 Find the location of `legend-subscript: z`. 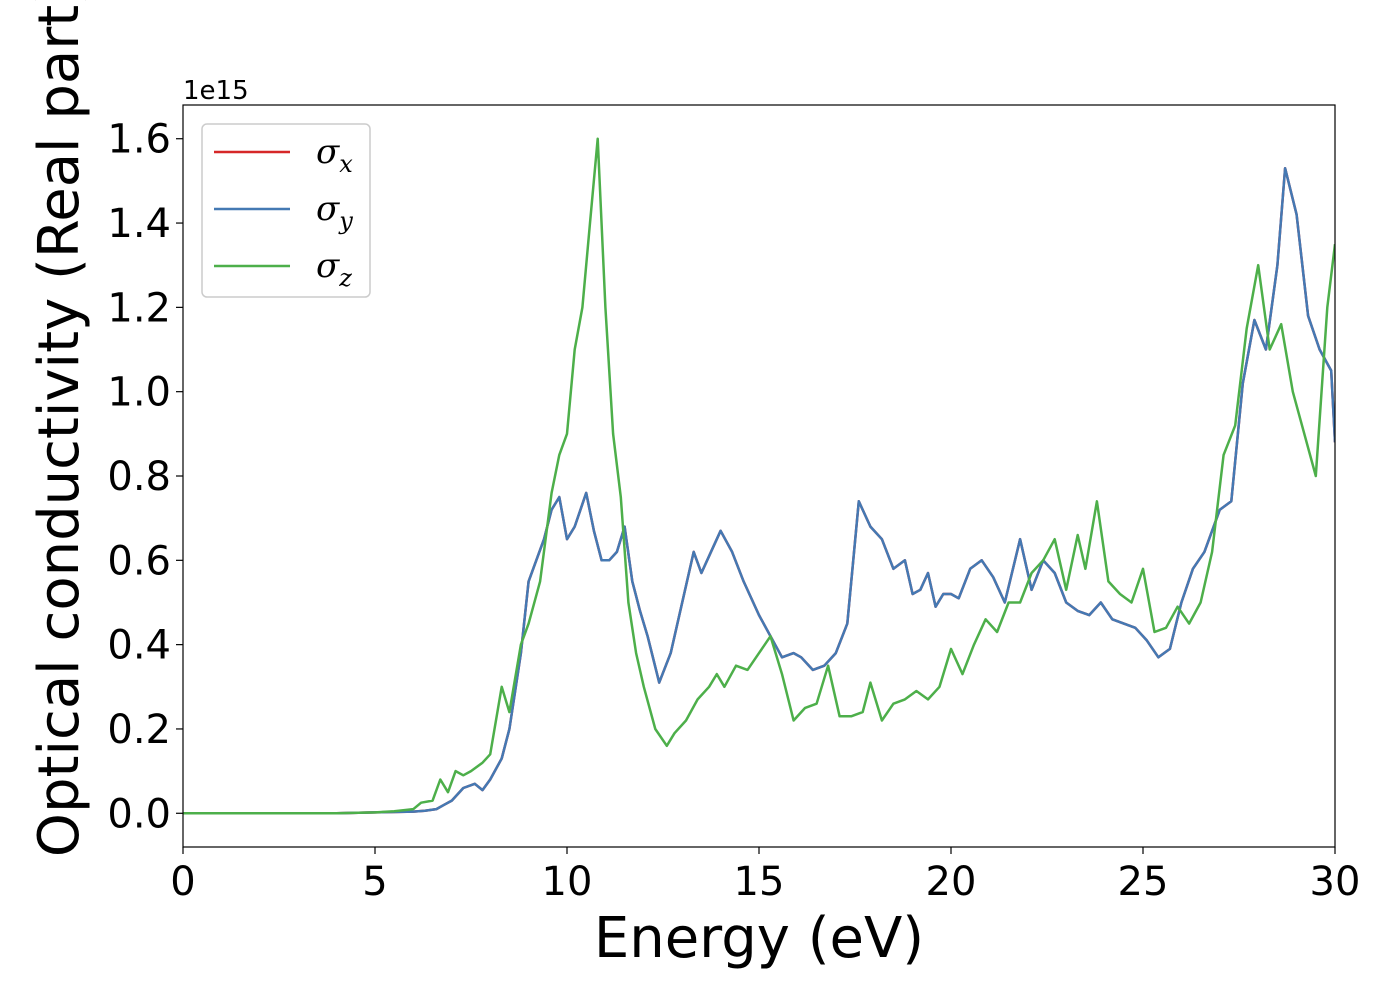

legend-subscript: z is located at coordinates (345, 278).